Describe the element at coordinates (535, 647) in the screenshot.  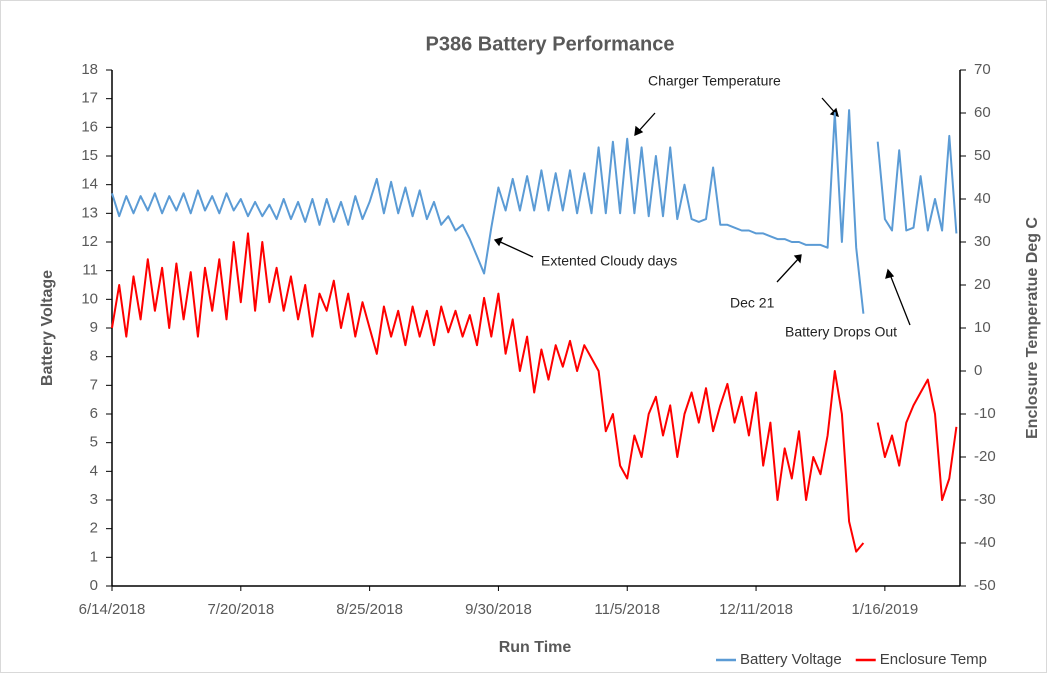
I see `x-axis-title: Run Time` at that location.